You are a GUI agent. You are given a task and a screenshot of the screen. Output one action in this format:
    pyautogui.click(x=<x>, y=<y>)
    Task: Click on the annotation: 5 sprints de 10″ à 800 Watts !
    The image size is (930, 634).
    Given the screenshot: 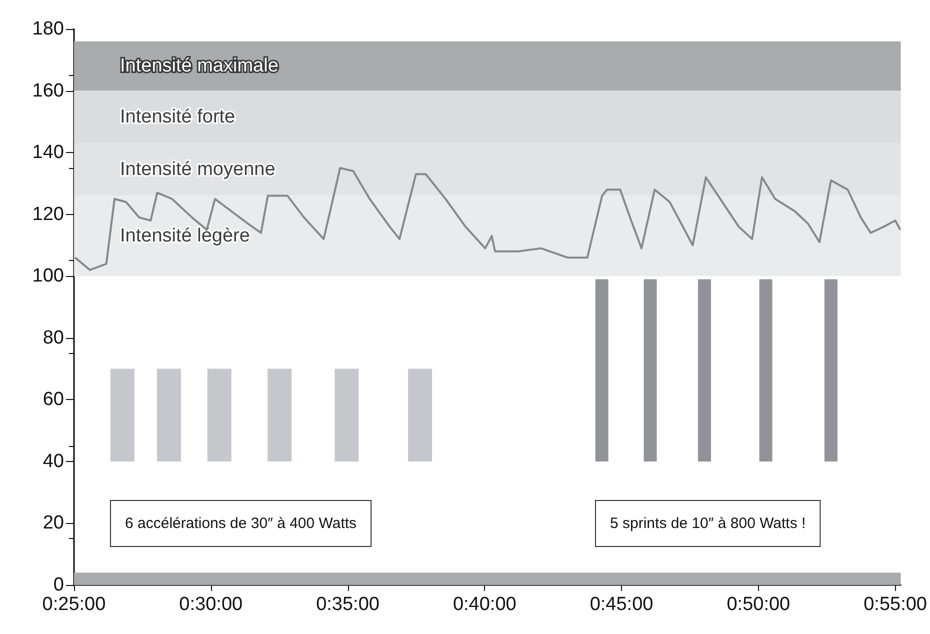 What is the action you would take?
    pyautogui.click(x=708, y=523)
    